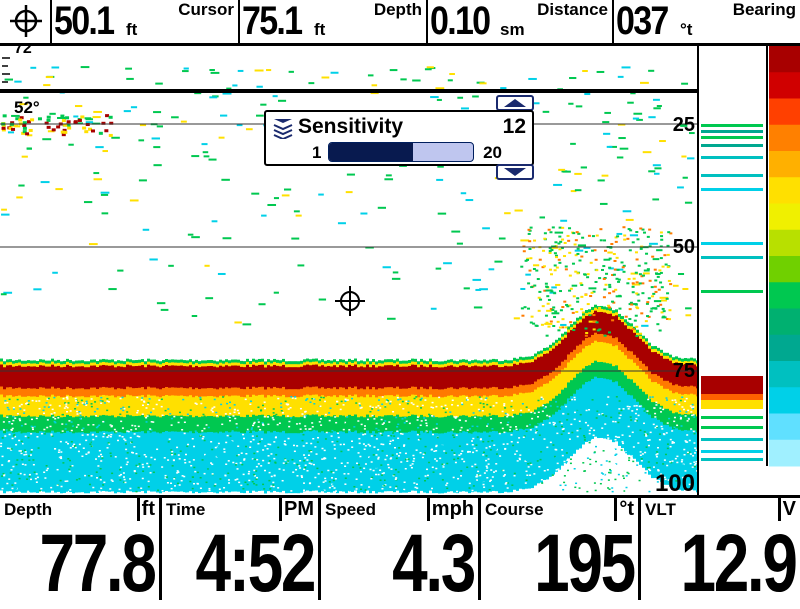 Image resolution: width=800 pixels, height=609 pixels. I want to click on water-temperature: 52°, so click(27, 108).